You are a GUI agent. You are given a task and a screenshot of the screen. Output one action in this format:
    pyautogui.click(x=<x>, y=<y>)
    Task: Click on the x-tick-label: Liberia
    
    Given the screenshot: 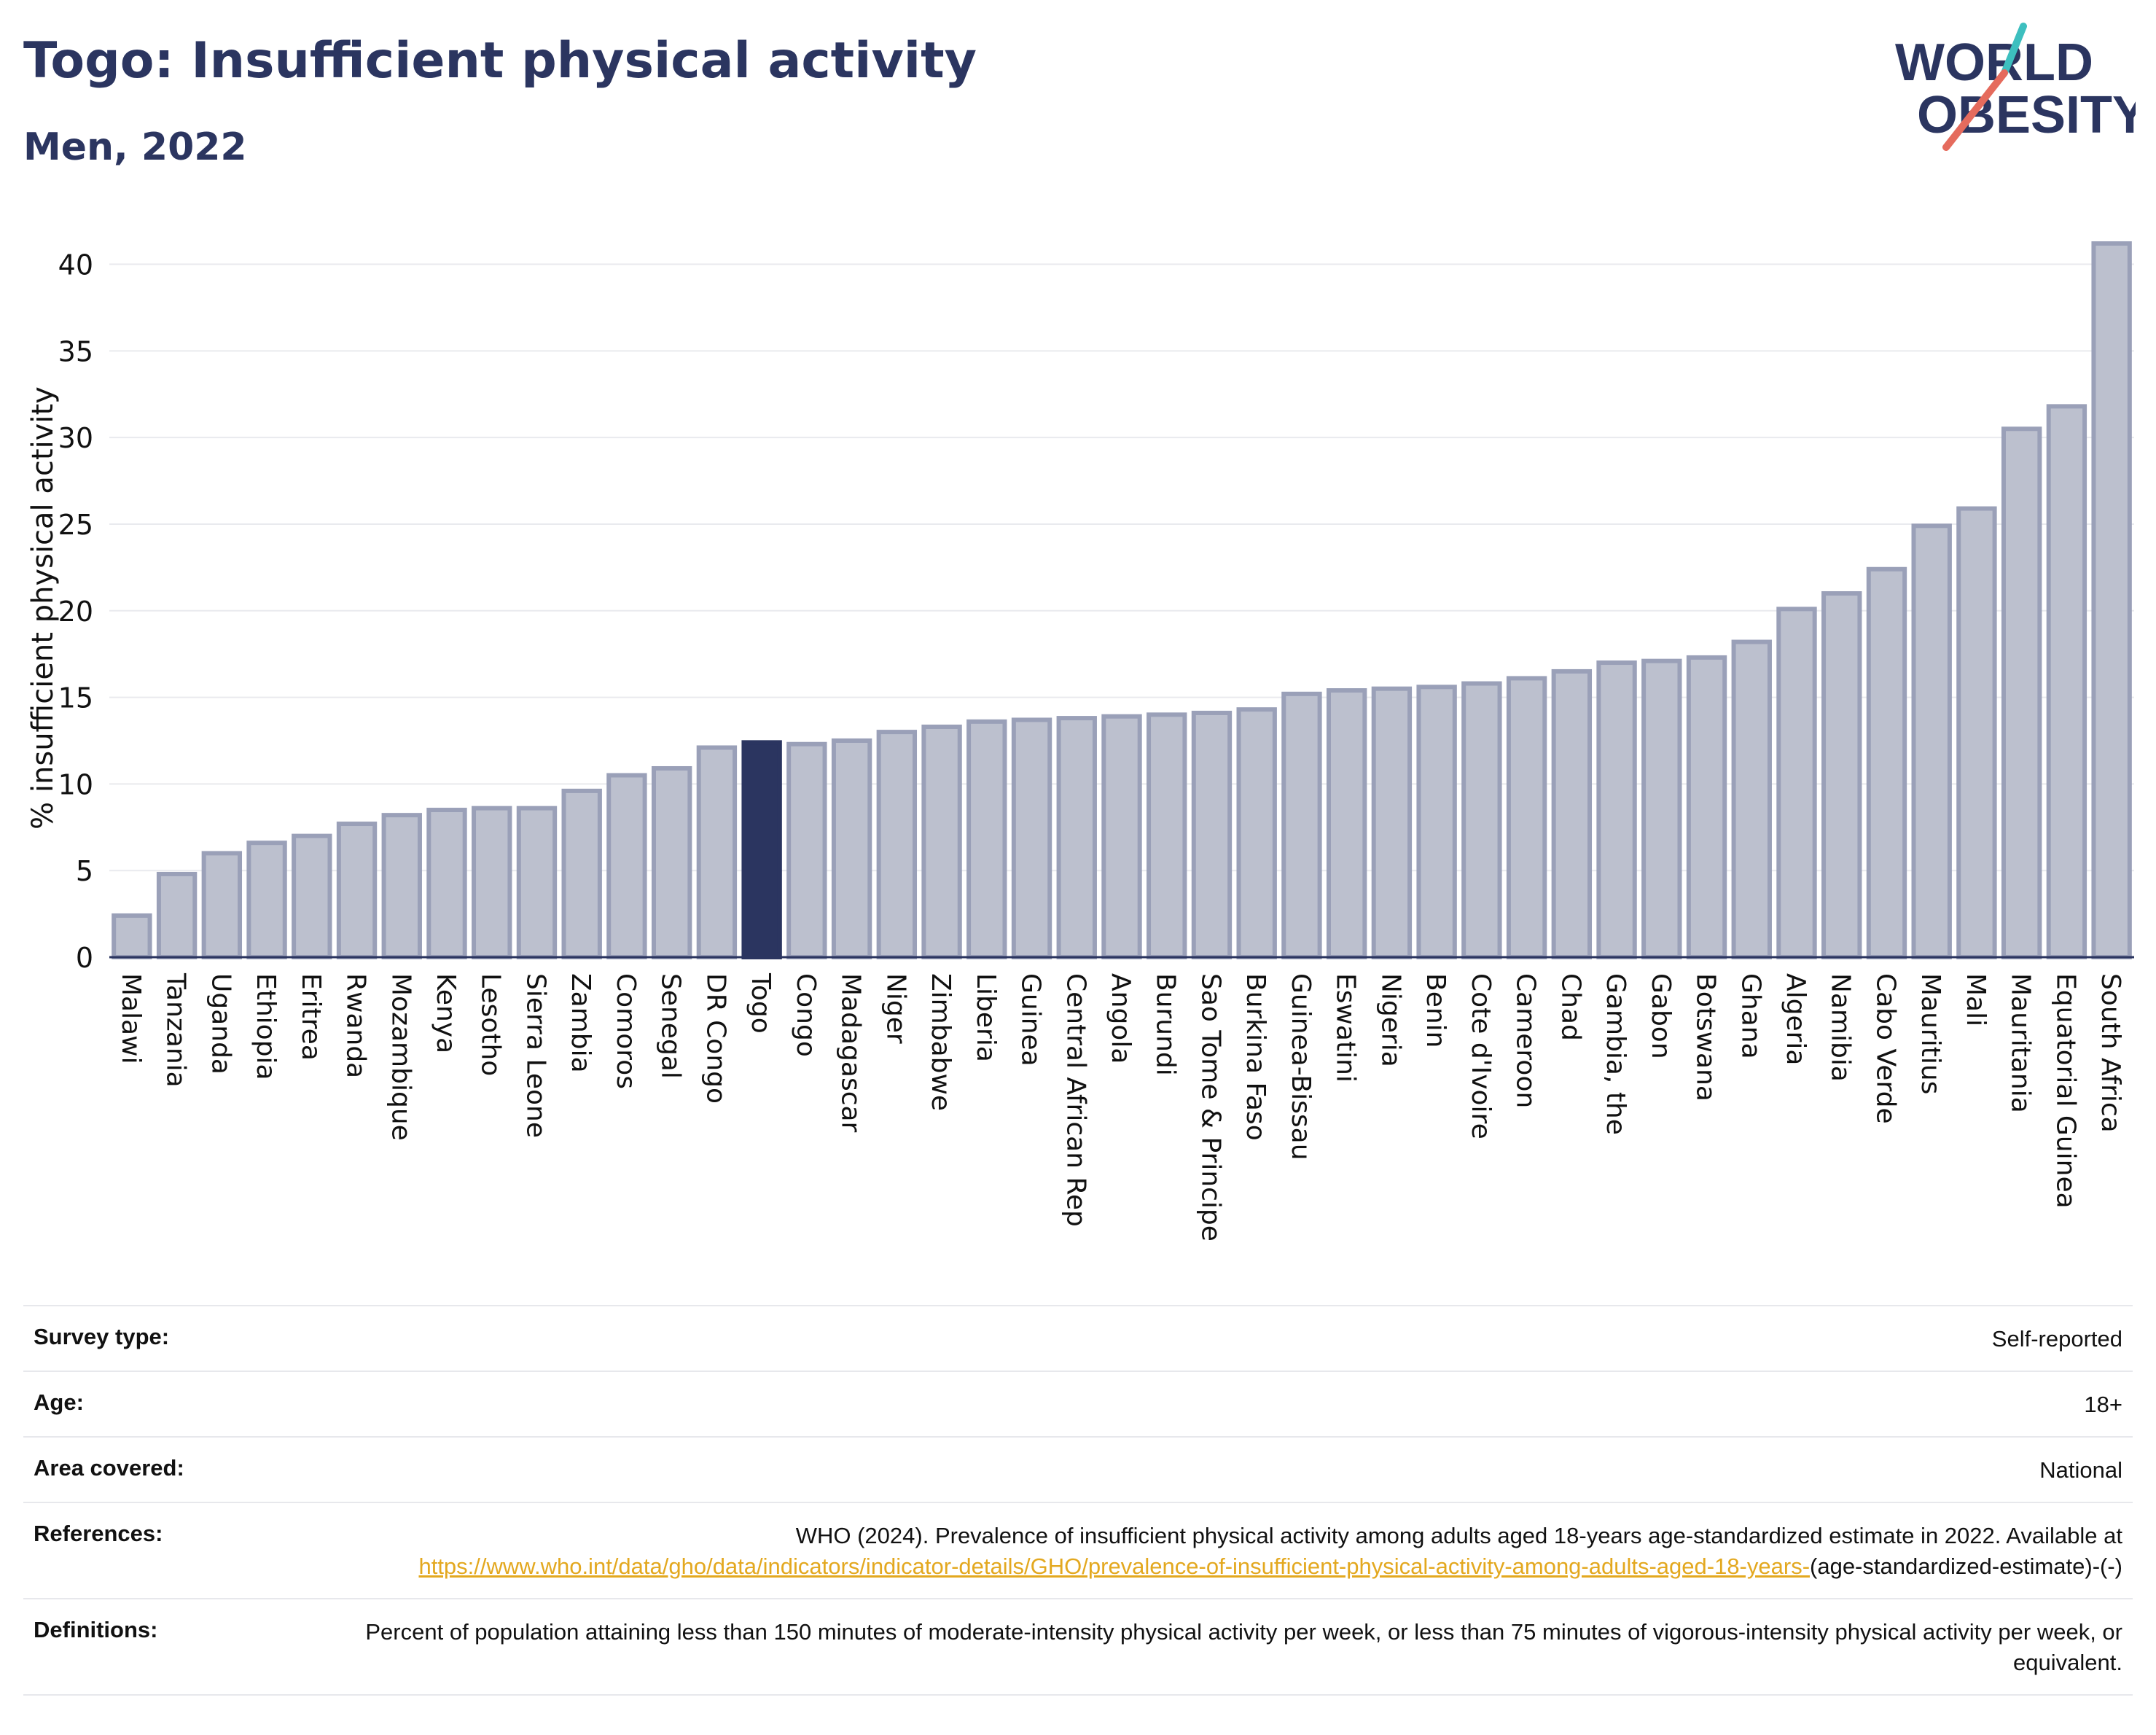 What is the action you would take?
    pyautogui.click(x=986, y=1018)
    